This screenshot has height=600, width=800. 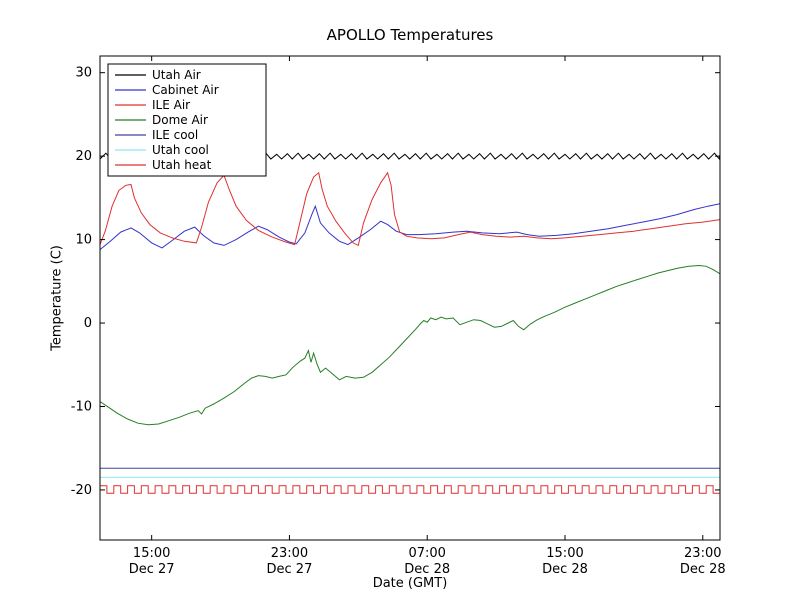 What do you see at coordinates (410, 226) in the screenshot?
I see `series-line-cabinet-air` at bounding box center [410, 226].